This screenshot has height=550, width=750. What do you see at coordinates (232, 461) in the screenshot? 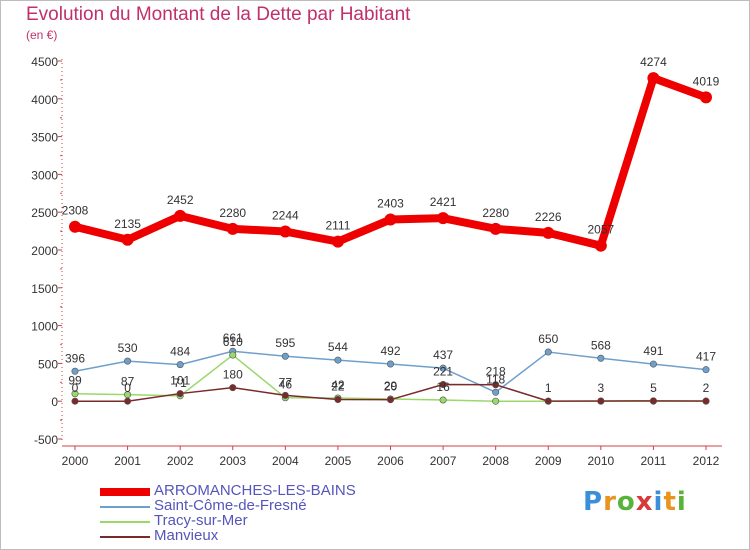
I see `x-tick-label: 2003` at bounding box center [232, 461].